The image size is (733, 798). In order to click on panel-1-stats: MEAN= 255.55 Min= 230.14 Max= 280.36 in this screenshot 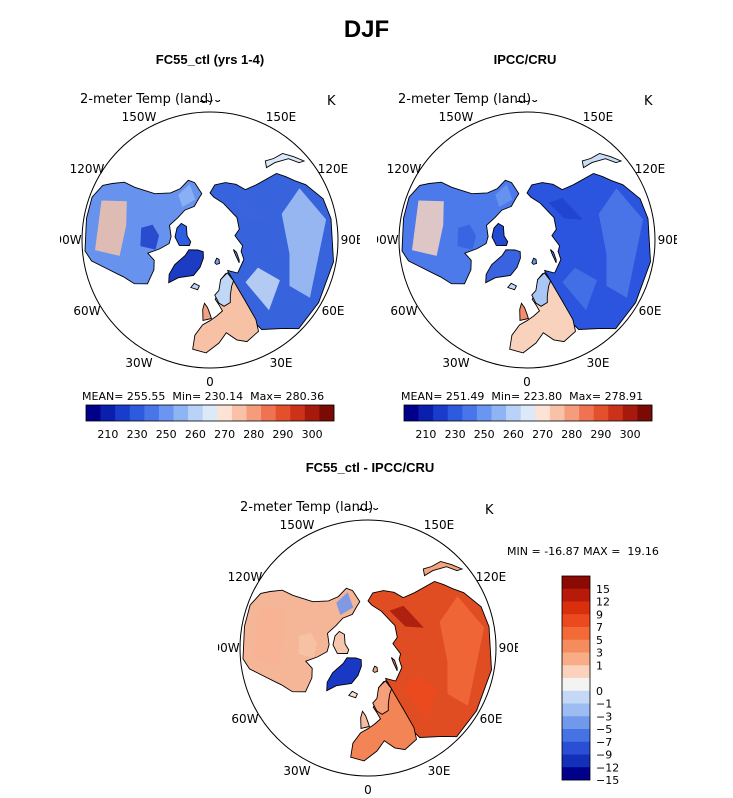, I will do `click(203, 396)`.